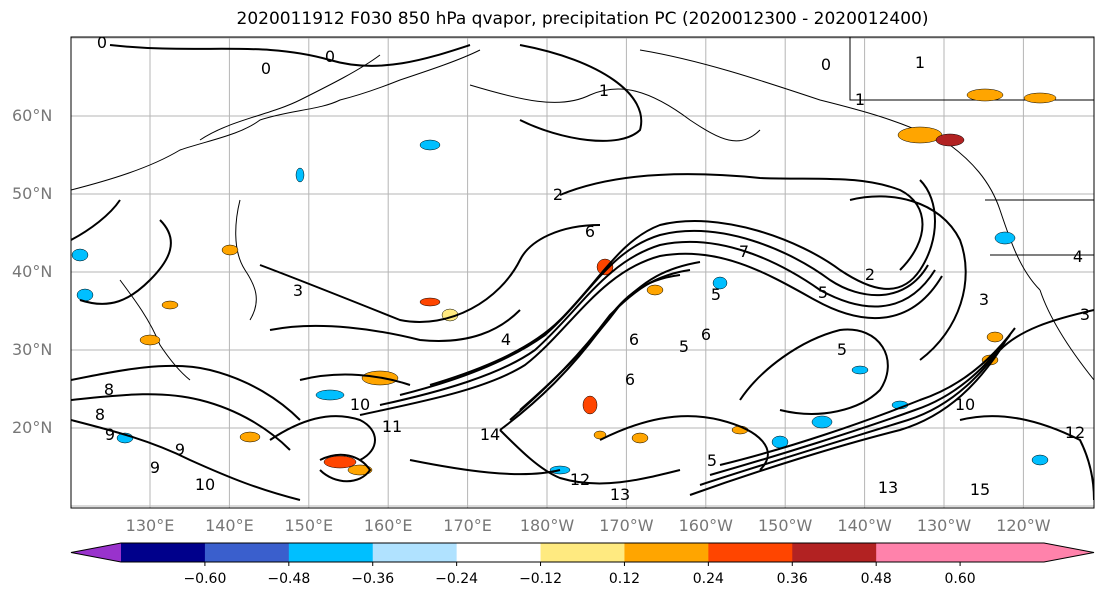  Describe the element at coordinates (547, 525) in the screenshot. I see `longitude-label: 180°W` at that location.